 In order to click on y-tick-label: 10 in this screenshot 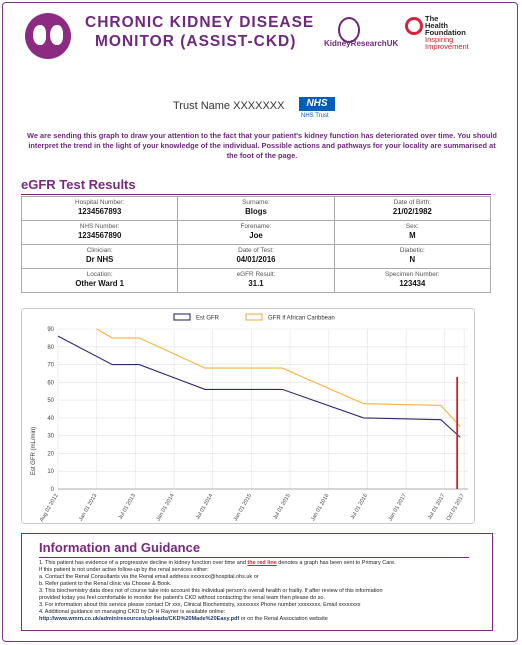, I will do `click(50, 472)`.